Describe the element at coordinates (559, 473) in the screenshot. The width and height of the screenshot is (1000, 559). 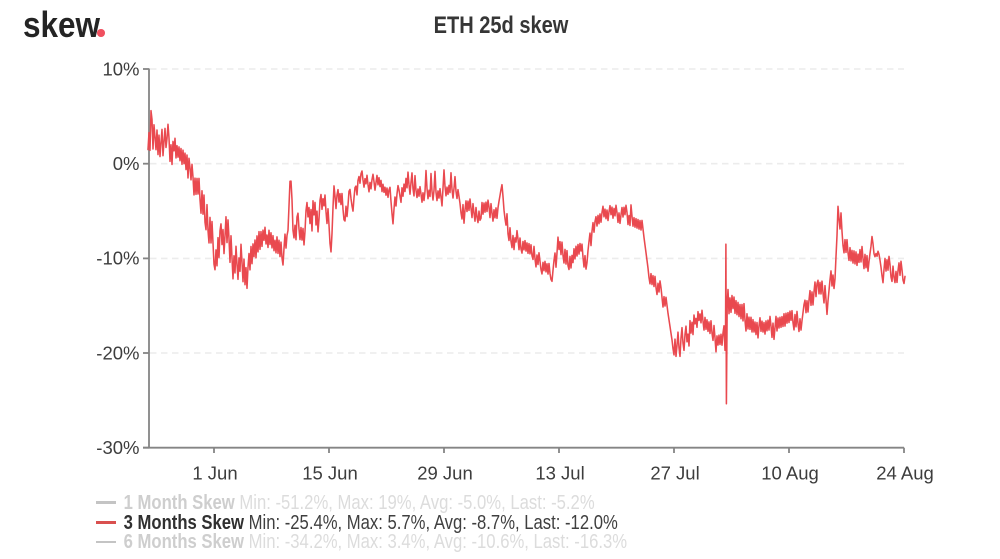
I see `svg-text: 13 Jul` at that location.